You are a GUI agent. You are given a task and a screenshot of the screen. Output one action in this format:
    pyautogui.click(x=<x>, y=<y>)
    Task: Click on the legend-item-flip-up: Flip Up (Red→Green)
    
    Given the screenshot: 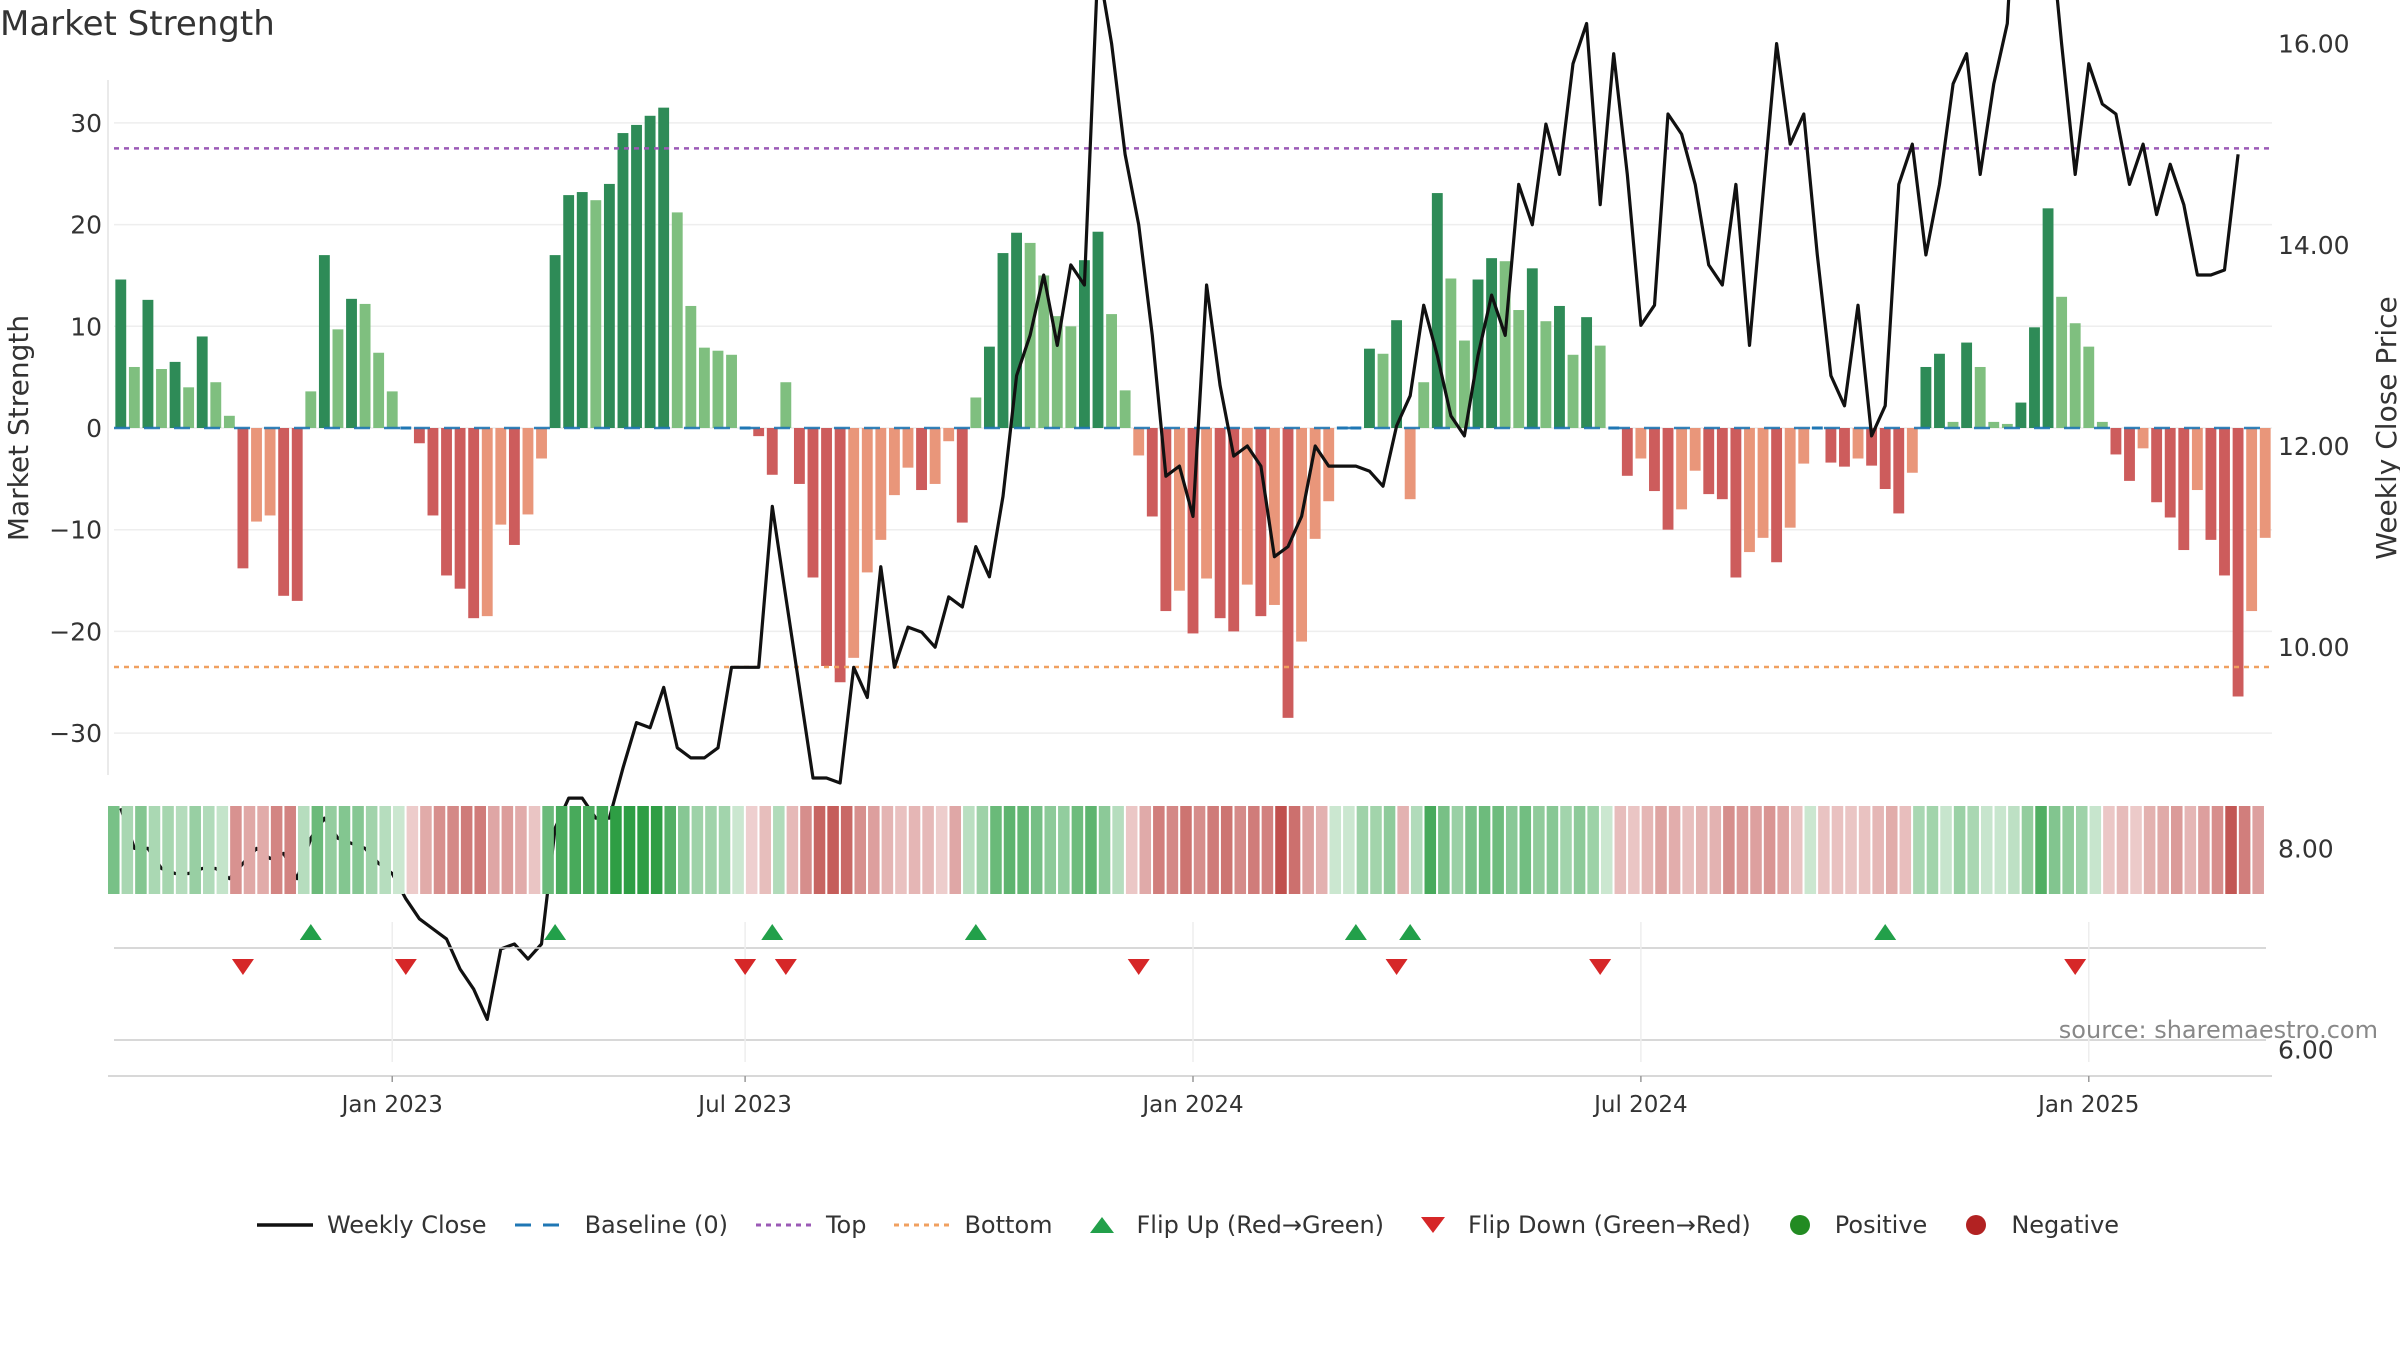 What is the action you would take?
    pyautogui.click(x=1231, y=1225)
    